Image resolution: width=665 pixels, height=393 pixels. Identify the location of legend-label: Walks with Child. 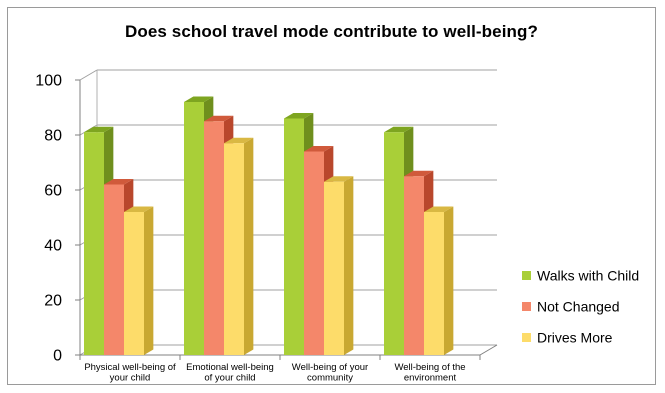
(588, 276).